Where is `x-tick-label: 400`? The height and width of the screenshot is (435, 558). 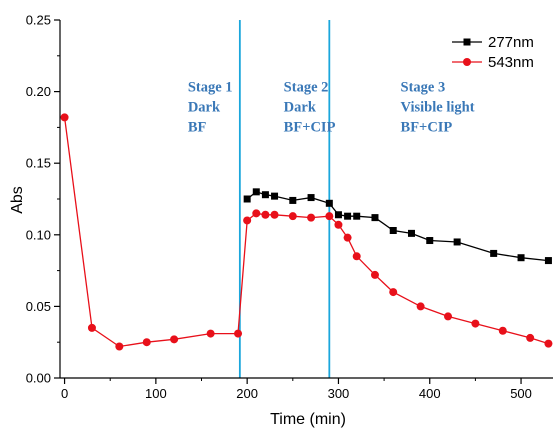 x-tick-label: 400 is located at coordinates (430, 393).